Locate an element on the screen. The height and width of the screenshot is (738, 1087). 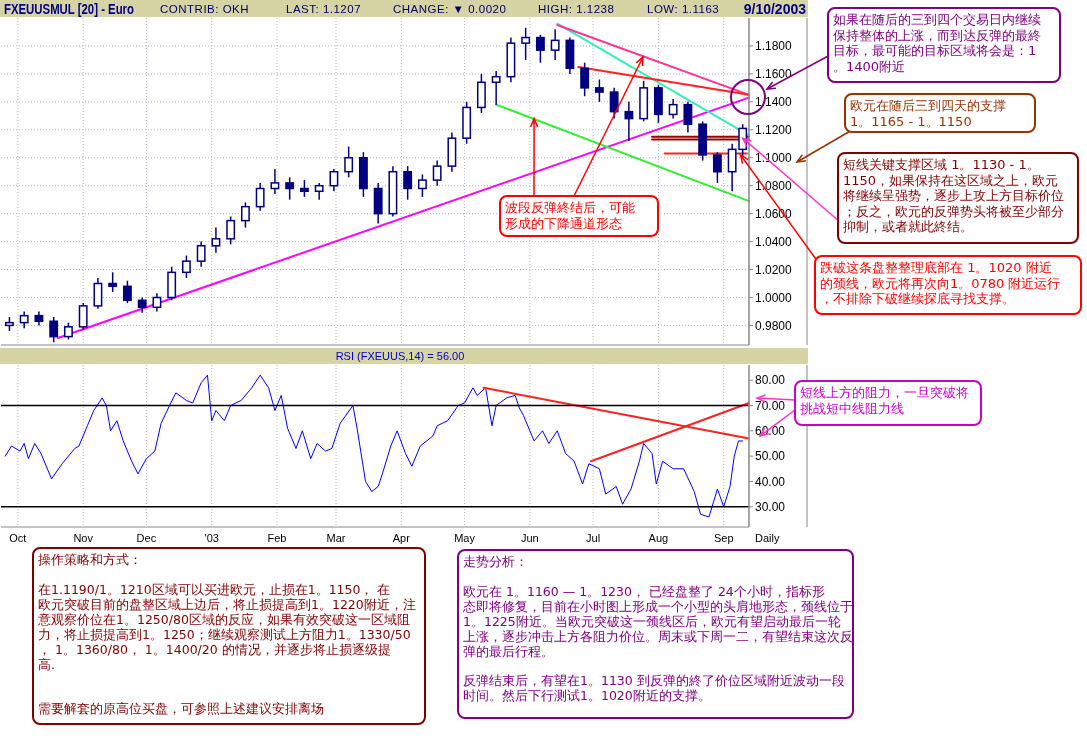
x-tick-label: Aug is located at coordinates (658, 538).